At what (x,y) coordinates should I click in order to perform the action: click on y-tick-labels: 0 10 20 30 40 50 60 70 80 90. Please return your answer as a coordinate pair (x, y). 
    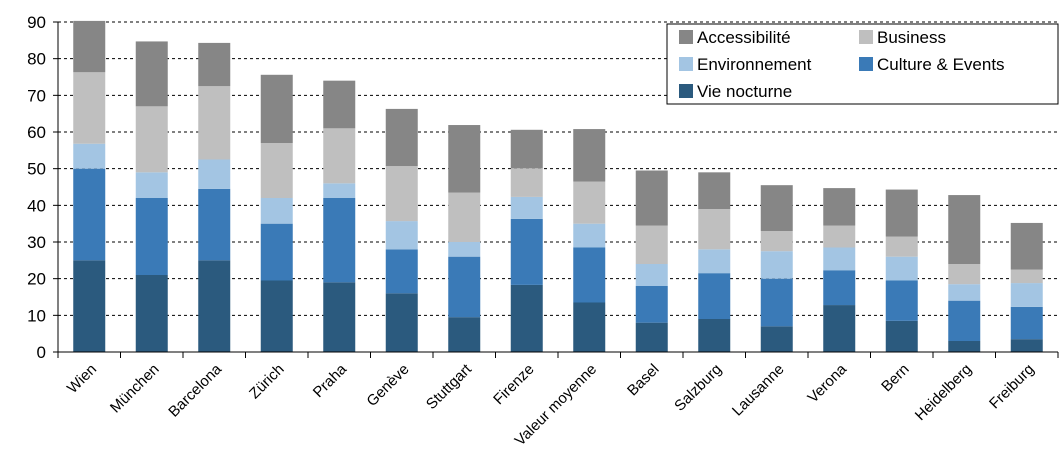
    Looking at the image, I should click on (36, 187).